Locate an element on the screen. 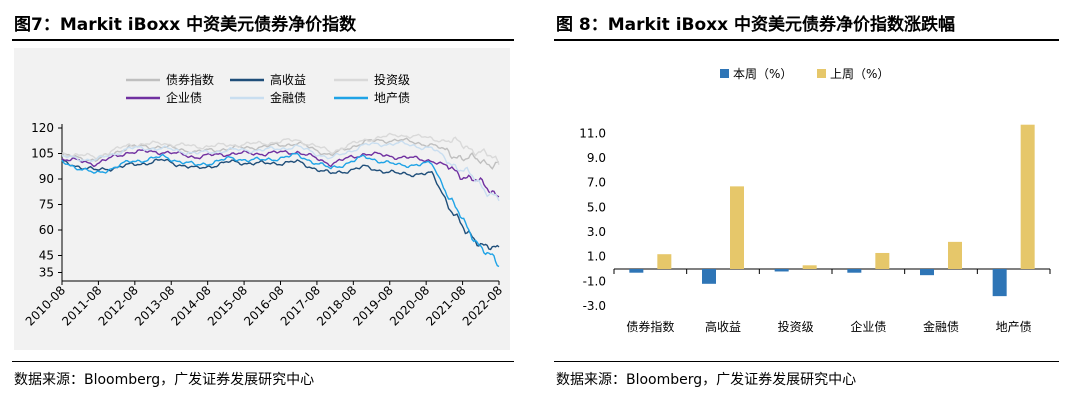  bar-y-tick-label-6: 9.0 is located at coordinates (596, 158).